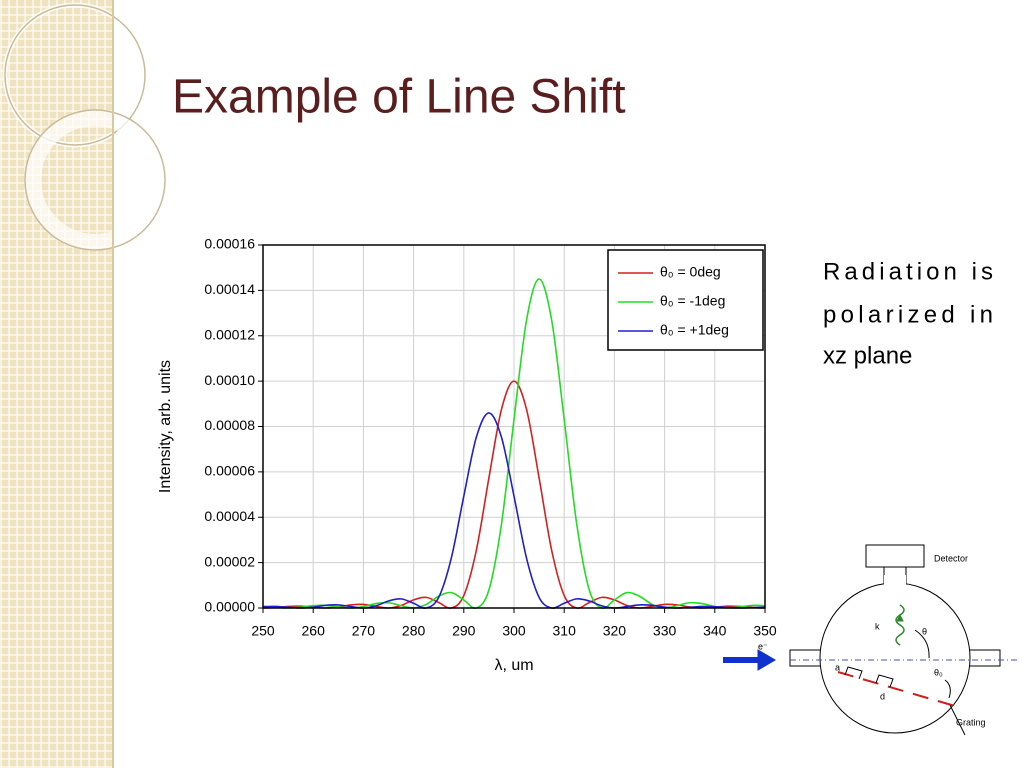 The width and height of the screenshot is (1024, 768). What do you see at coordinates (229, 425) in the screenshot?
I see `y-tick-label: 0.00008` at bounding box center [229, 425].